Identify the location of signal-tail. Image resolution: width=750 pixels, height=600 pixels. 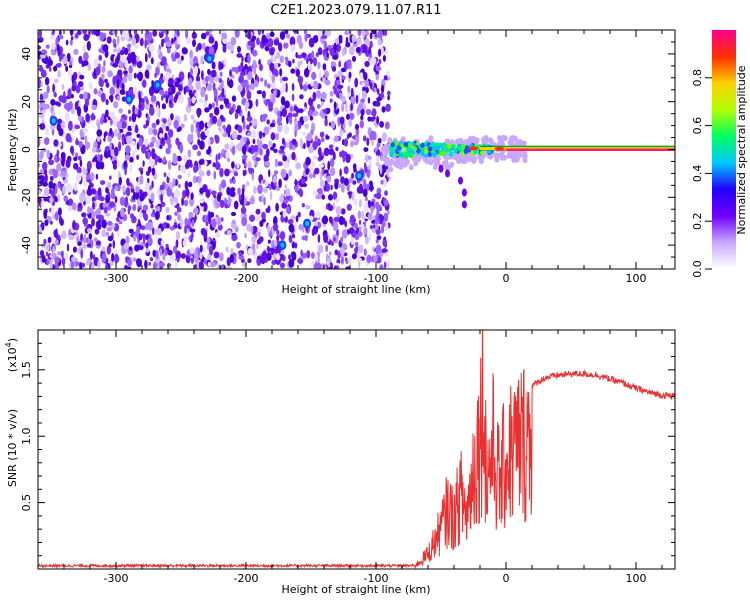
(441, 168).